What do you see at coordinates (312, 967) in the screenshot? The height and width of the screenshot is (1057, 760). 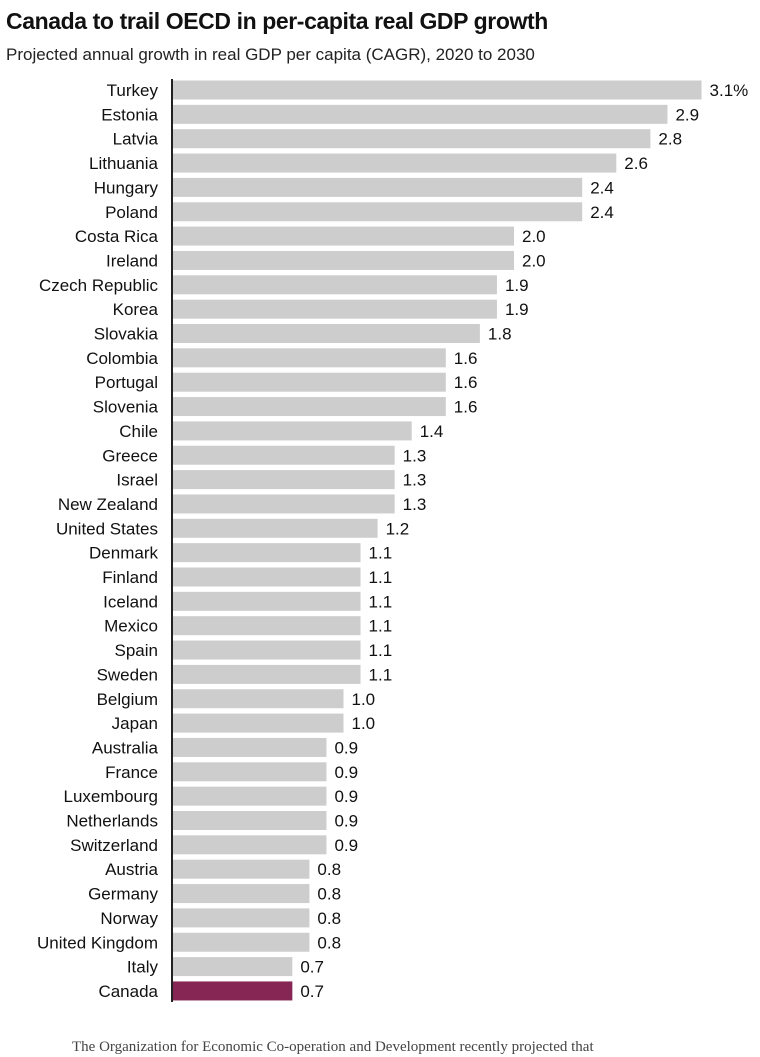 I see `value-label: 0.7` at bounding box center [312, 967].